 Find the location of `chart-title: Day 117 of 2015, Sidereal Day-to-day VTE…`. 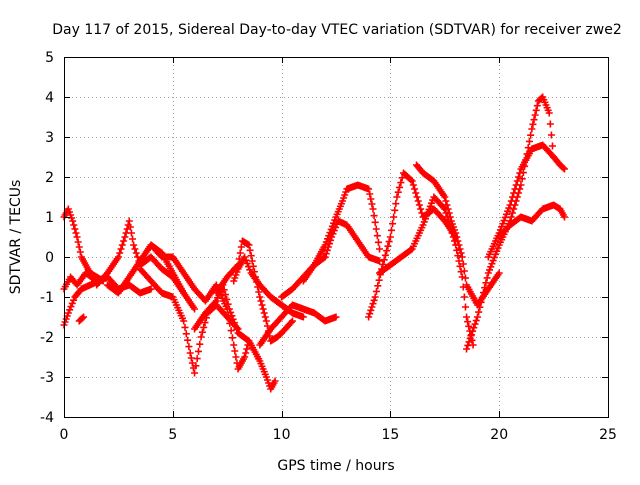

chart-title: Day 117 of 2015, Sidereal Day-to-day VTE… is located at coordinates (337, 30).